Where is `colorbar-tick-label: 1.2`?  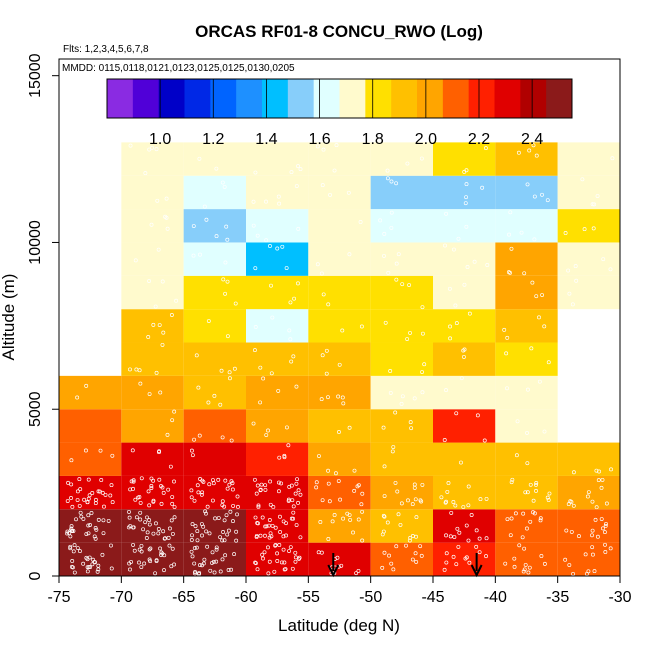 colorbar-tick-label: 1.2 is located at coordinates (213, 139).